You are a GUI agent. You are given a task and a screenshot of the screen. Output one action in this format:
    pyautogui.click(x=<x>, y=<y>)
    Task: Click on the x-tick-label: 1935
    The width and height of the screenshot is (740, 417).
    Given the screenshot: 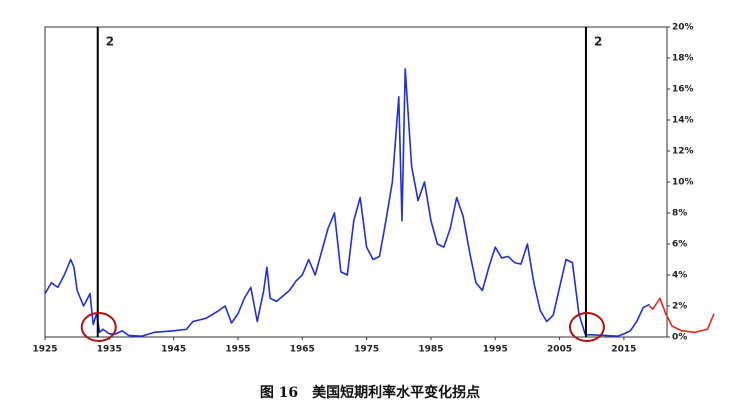 What is the action you would take?
    pyautogui.click(x=109, y=350)
    